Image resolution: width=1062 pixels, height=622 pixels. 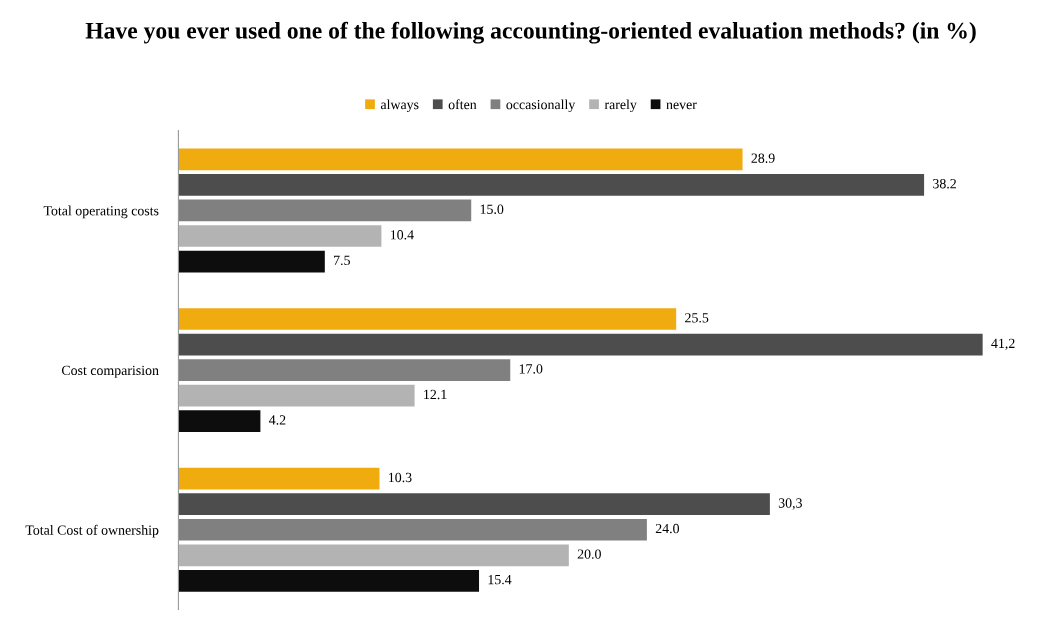 I want to click on data-label: 25.5, so click(x=697, y=318).